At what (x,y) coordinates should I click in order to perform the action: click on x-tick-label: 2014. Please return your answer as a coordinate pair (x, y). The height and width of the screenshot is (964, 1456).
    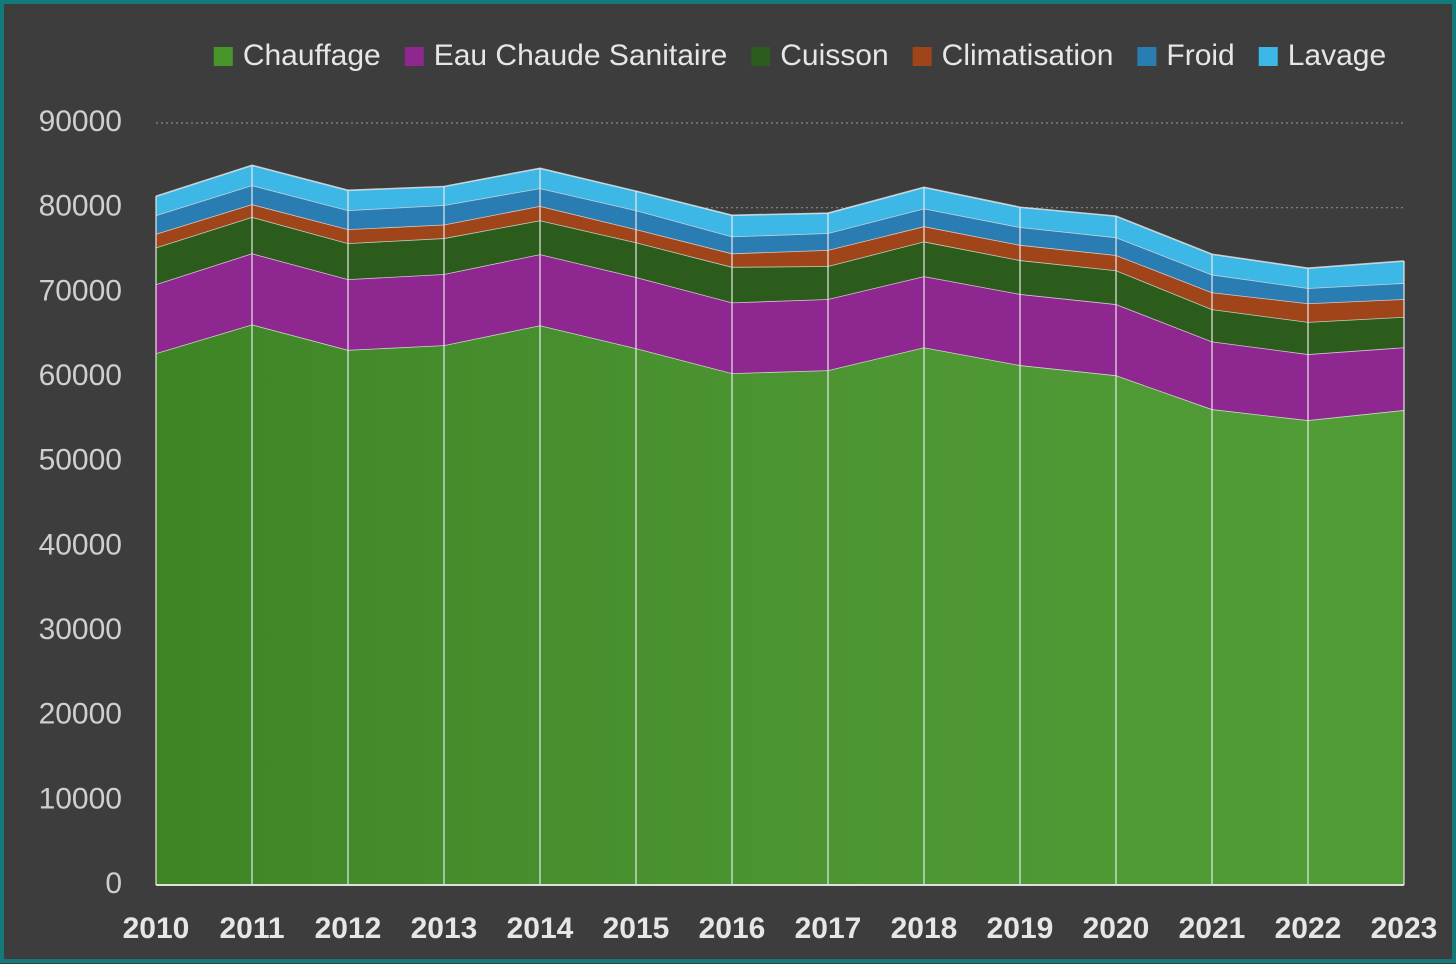
    Looking at the image, I should click on (540, 928).